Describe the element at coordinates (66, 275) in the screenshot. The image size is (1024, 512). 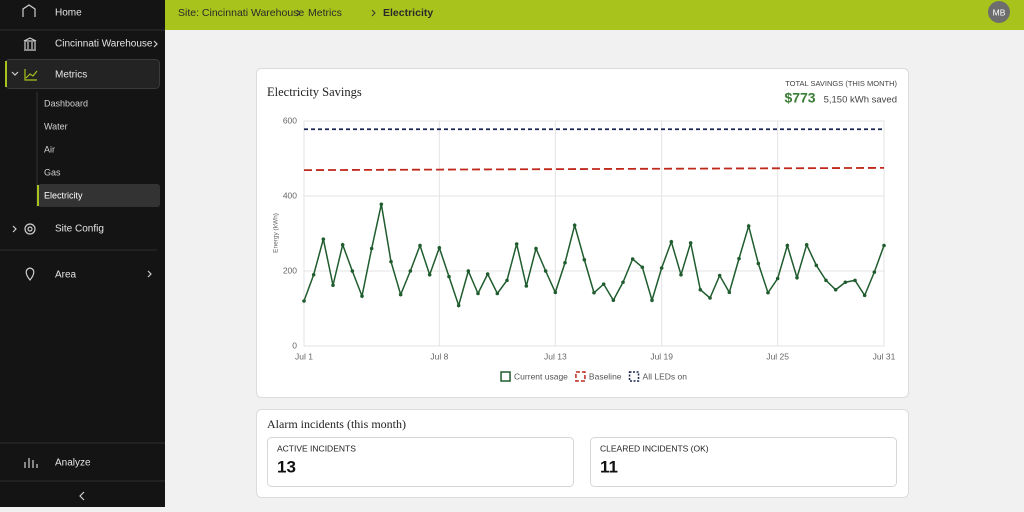
I see `nav-area: Area` at that location.